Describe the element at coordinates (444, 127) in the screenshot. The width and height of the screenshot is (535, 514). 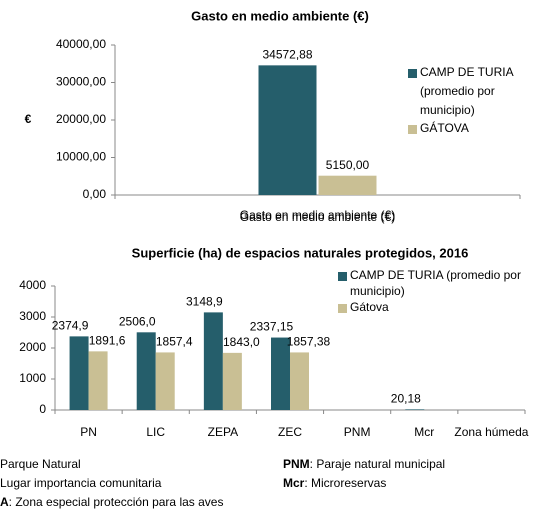
I see `legend-label: GÁTOVA` at that location.